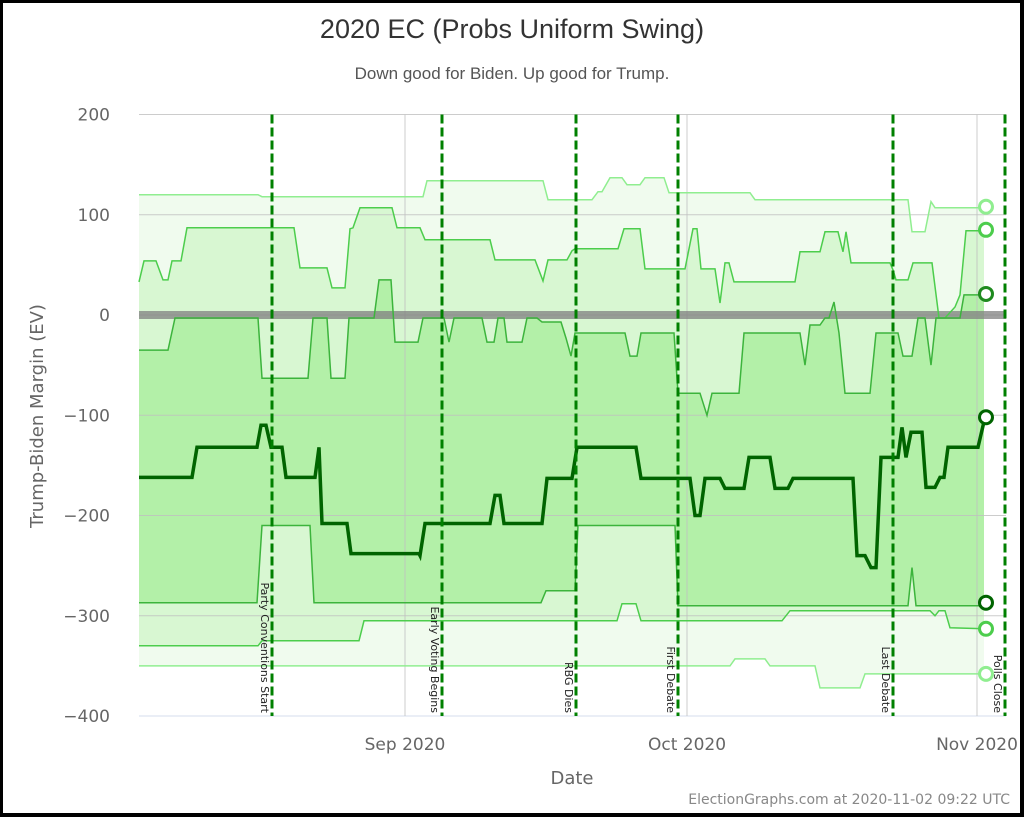 The image size is (1024, 817). I want to click on y-tick-label: 100, so click(94, 216).